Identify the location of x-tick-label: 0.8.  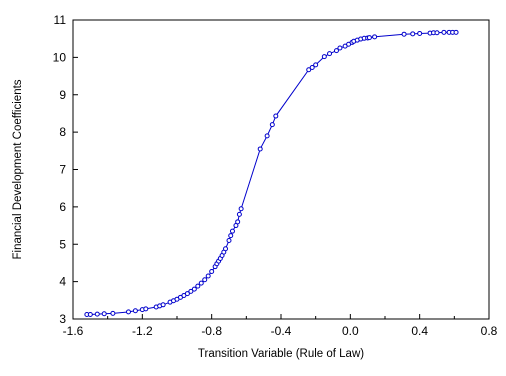
(489, 331).